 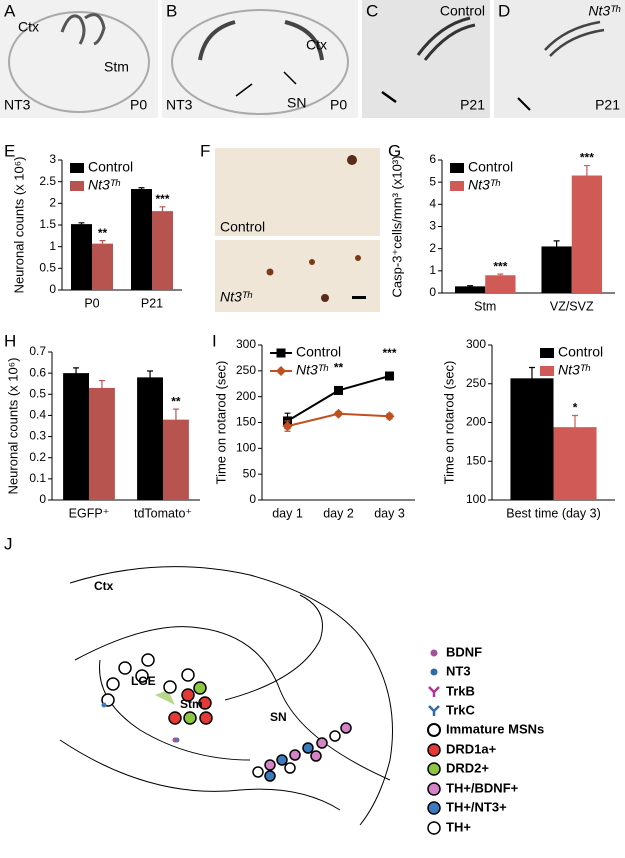 I want to click on legend-label: Immature MSNs, so click(x=495, y=728).